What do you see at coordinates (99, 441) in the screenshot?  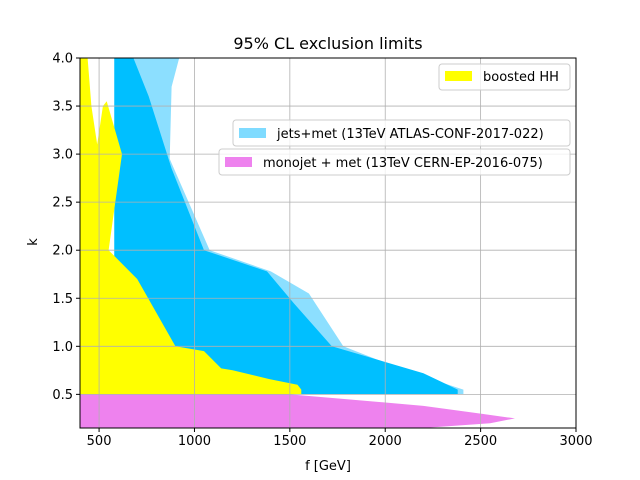 I see `x-tick-label: 500` at bounding box center [99, 441].